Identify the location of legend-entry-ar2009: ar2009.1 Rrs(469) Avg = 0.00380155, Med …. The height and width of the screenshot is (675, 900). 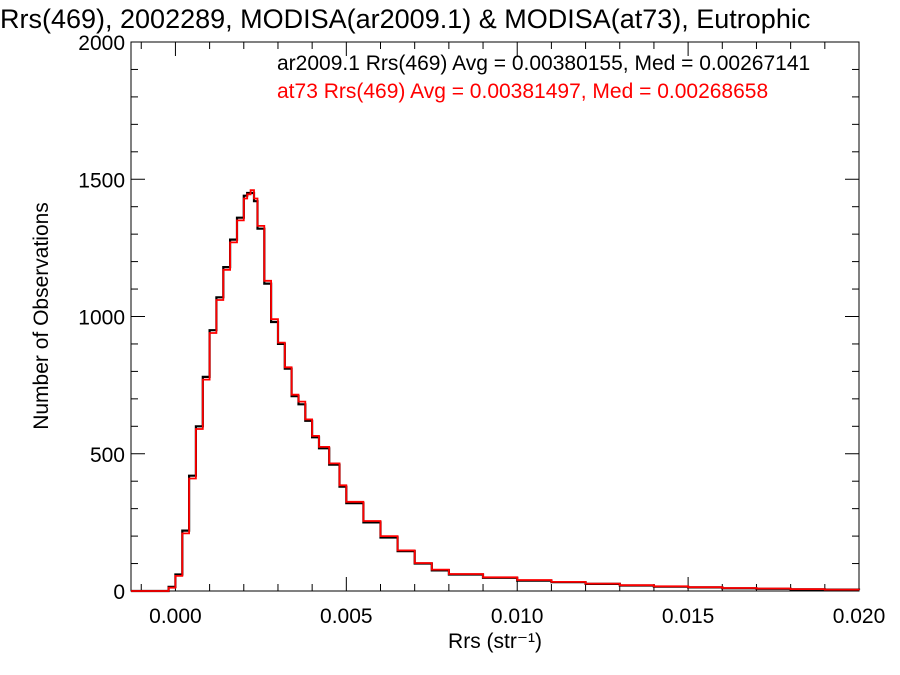
(543, 63).